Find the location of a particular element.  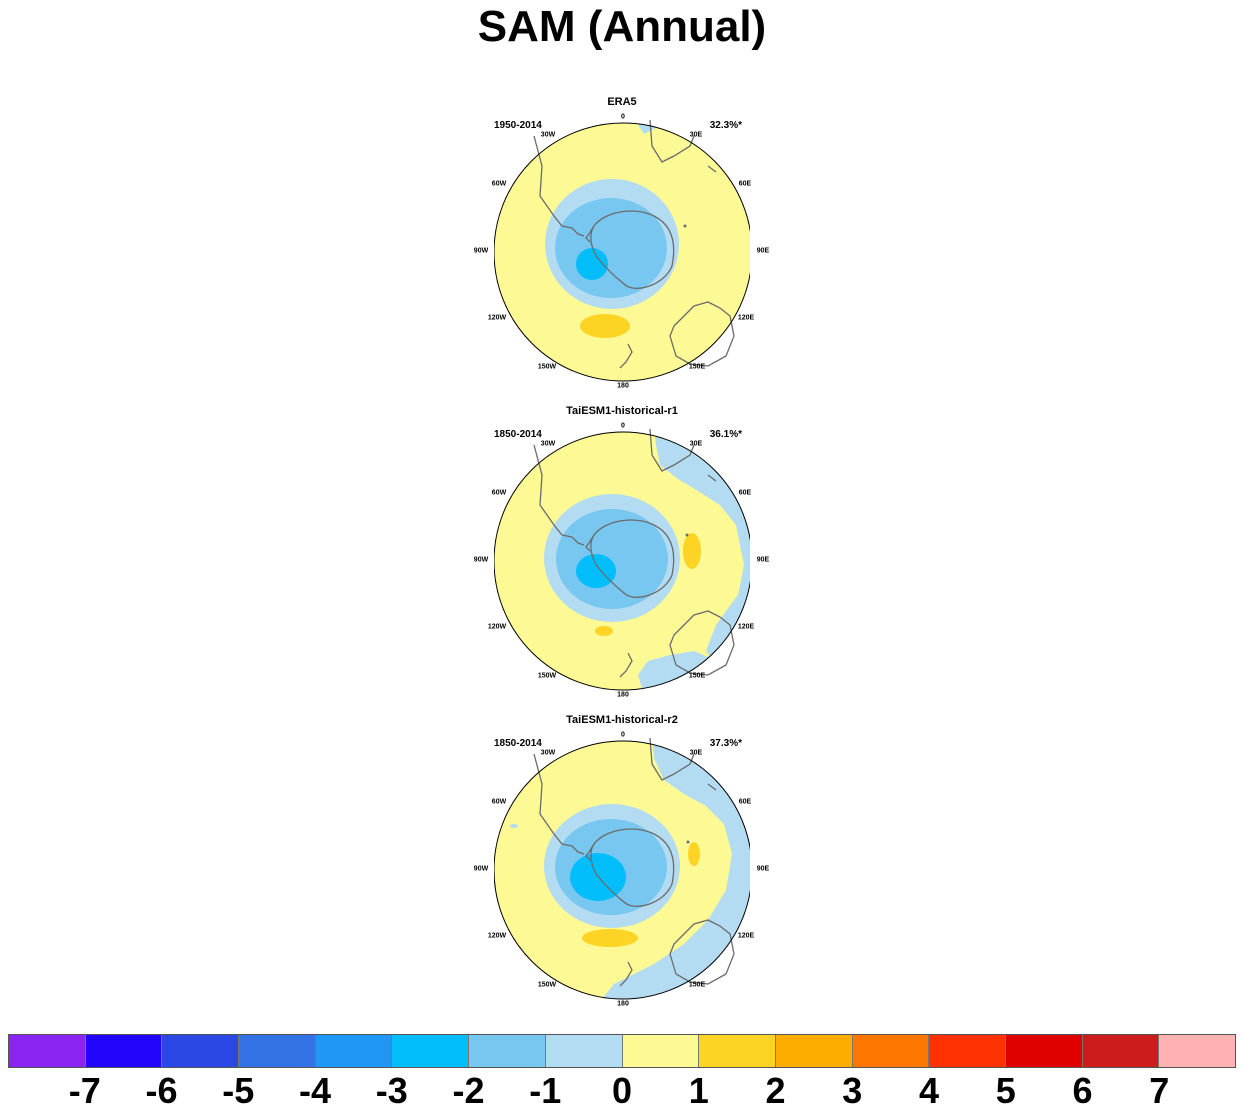

colorbar is located at coordinates (622, 1051).